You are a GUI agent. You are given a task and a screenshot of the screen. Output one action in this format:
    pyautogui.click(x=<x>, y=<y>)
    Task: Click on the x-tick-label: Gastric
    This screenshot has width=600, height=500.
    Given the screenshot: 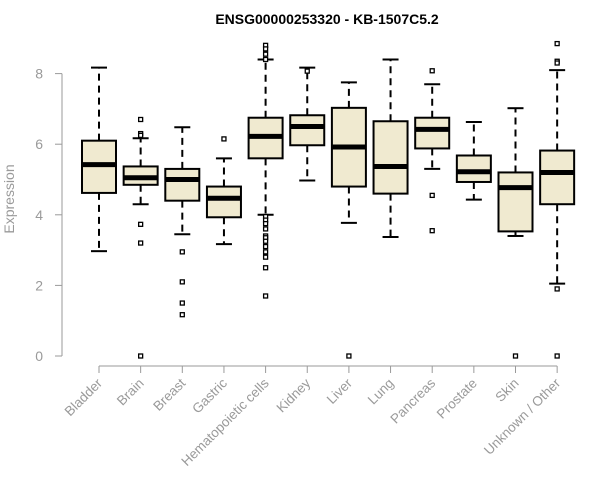 What is the action you would take?
    pyautogui.click(x=209, y=395)
    